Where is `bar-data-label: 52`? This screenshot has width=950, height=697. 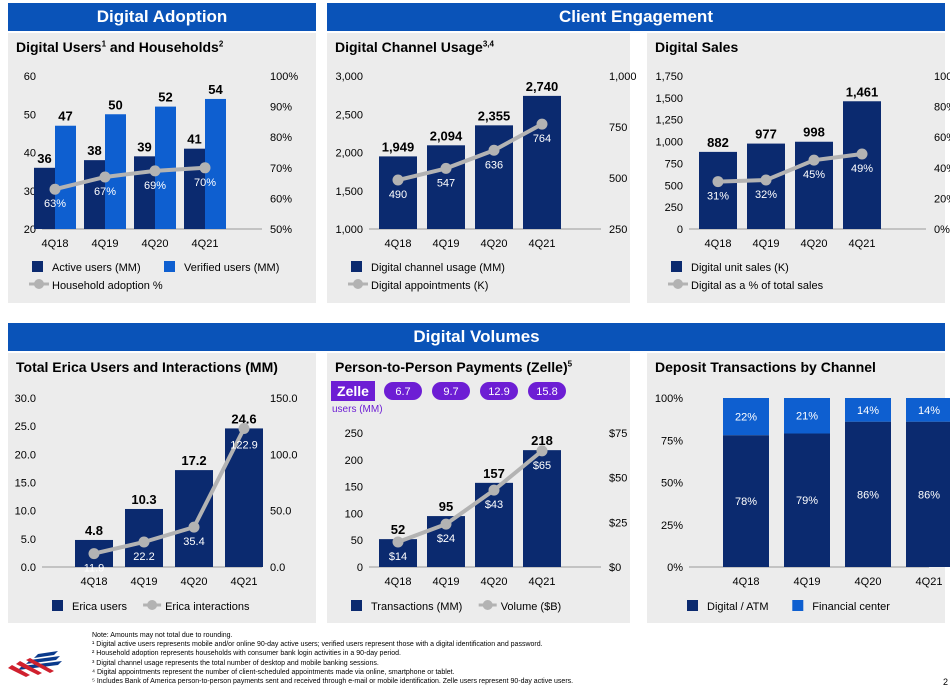
bar-data-label: 52 is located at coordinates (398, 529).